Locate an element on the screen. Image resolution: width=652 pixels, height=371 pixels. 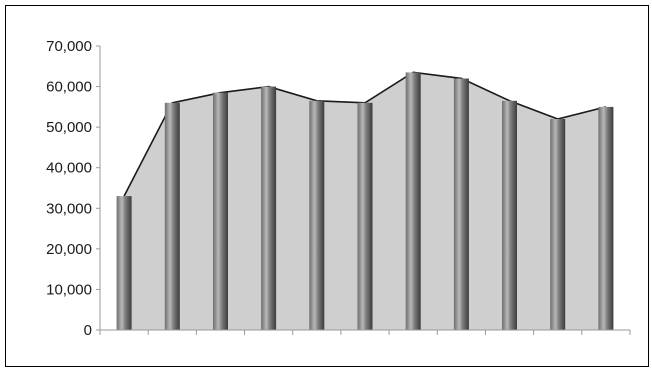
y-tick-label: 40,000 is located at coordinates (69, 168).